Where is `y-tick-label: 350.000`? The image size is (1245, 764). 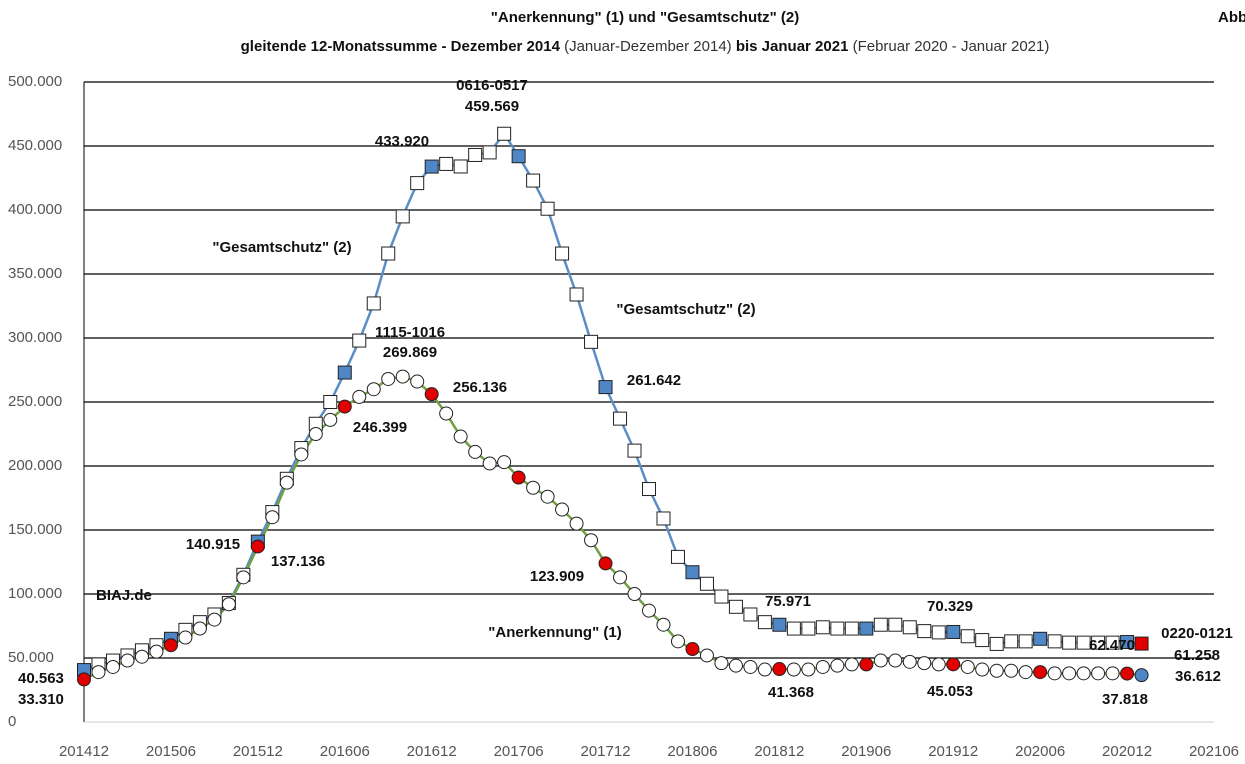
y-tick-label: 350.000 is located at coordinates (35, 273).